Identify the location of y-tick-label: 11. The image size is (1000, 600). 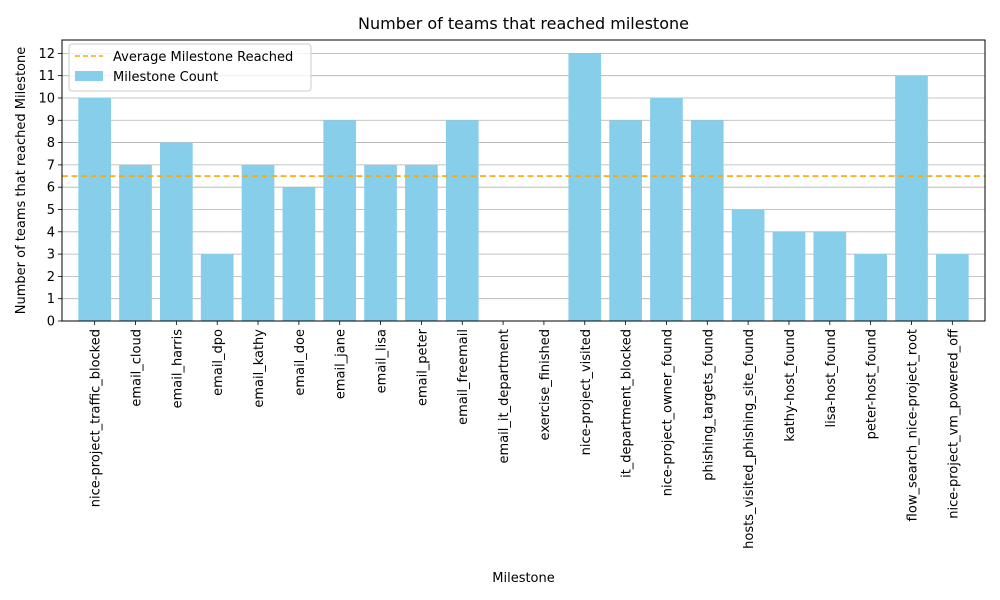
(46, 76).